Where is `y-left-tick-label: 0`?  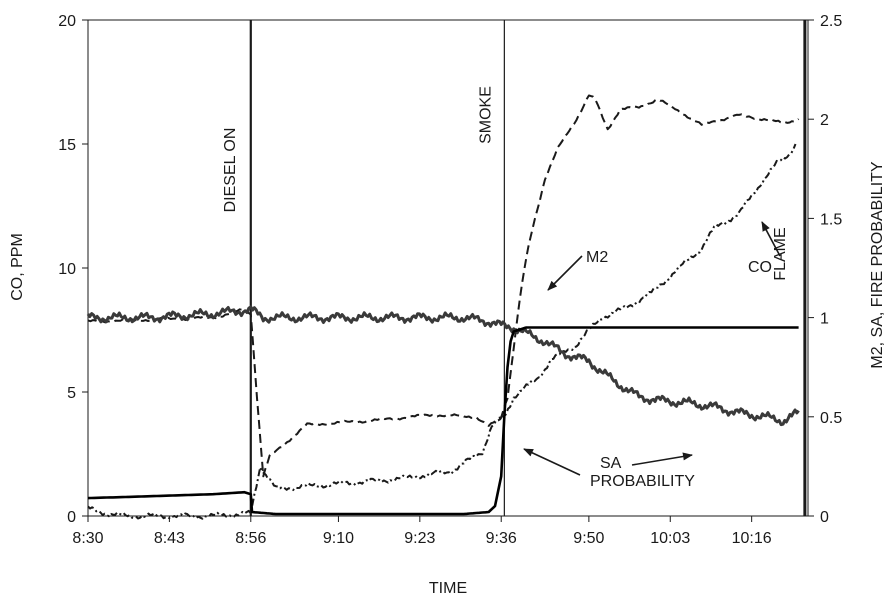
y-left-tick-label: 0 is located at coordinates (71, 517).